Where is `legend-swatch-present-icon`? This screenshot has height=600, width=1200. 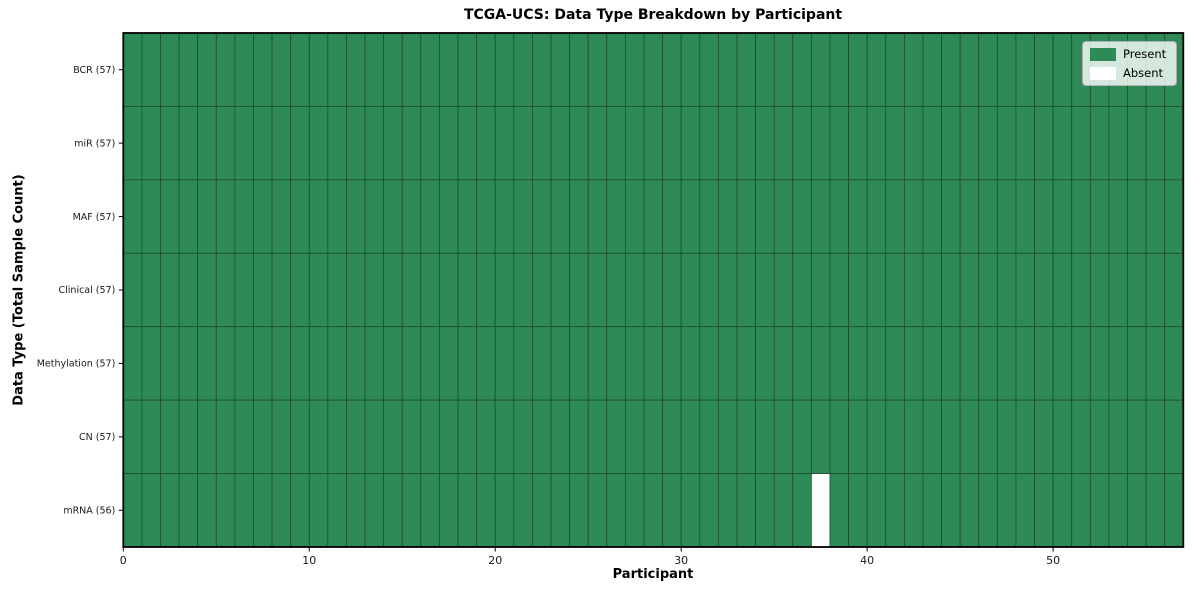
legend-swatch-present-icon is located at coordinates (1103, 54).